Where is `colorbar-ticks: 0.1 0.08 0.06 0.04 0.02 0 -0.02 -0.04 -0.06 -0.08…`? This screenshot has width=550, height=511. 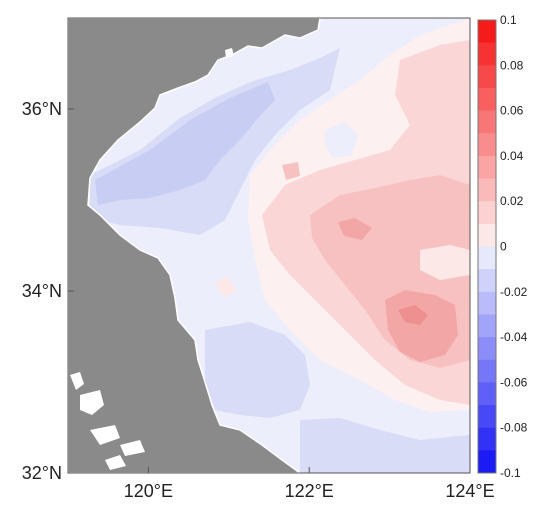 colorbar-ticks: 0.1 0.08 0.06 0.04 0.02 0 -0.02 -0.04 -0.06 -0.08… is located at coordinates (514, 246).